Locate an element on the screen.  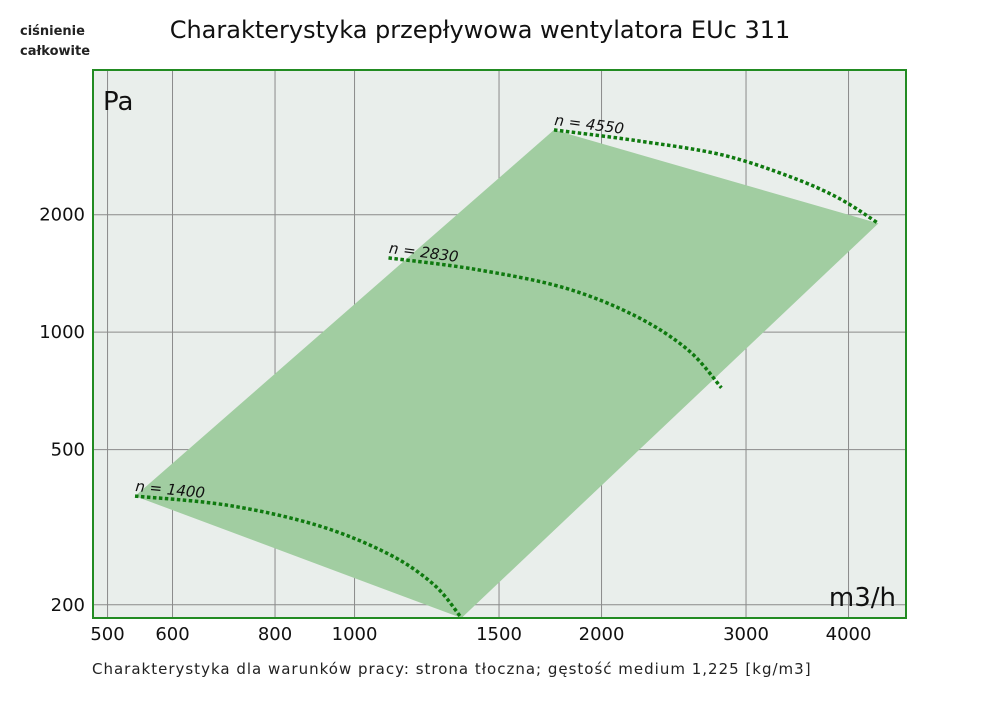
x-tick-label: 600 is located at coordinates (172, 634).